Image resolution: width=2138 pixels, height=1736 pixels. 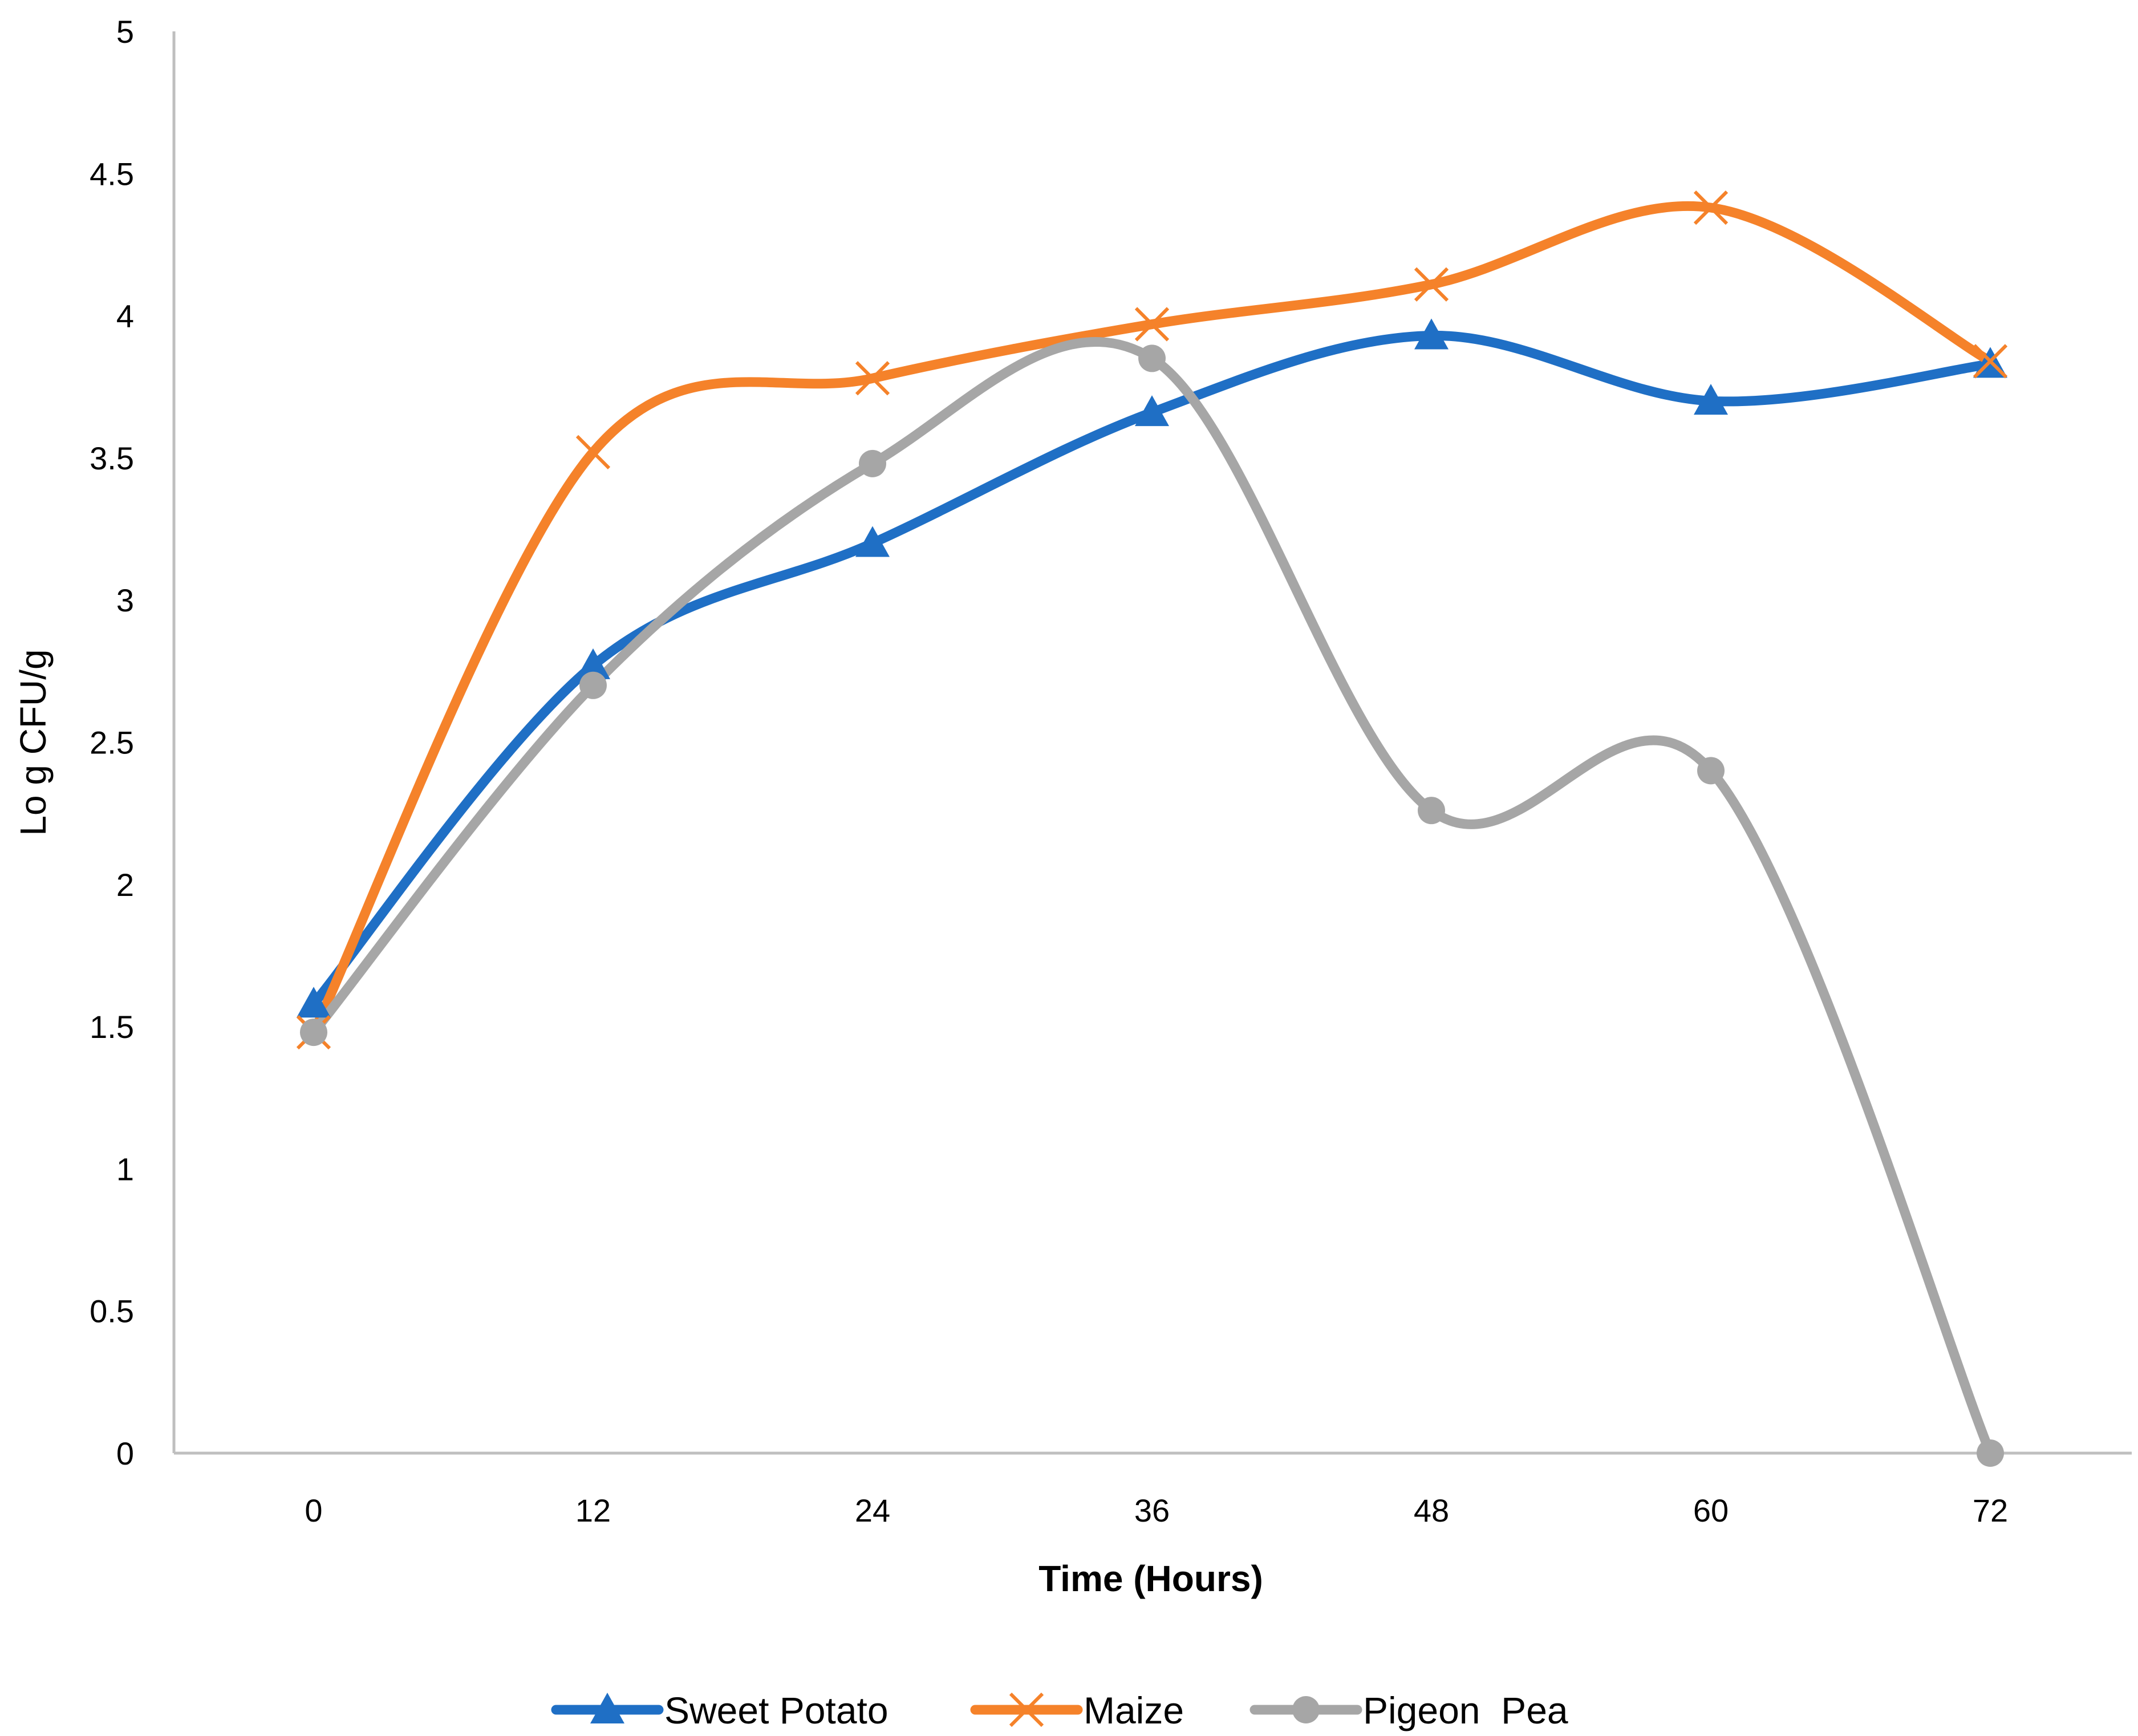 What do you see at coordinates (872, 1510) in the screenshot?
I see `x-tick-label: 24` at bounding box center [872, 1510].